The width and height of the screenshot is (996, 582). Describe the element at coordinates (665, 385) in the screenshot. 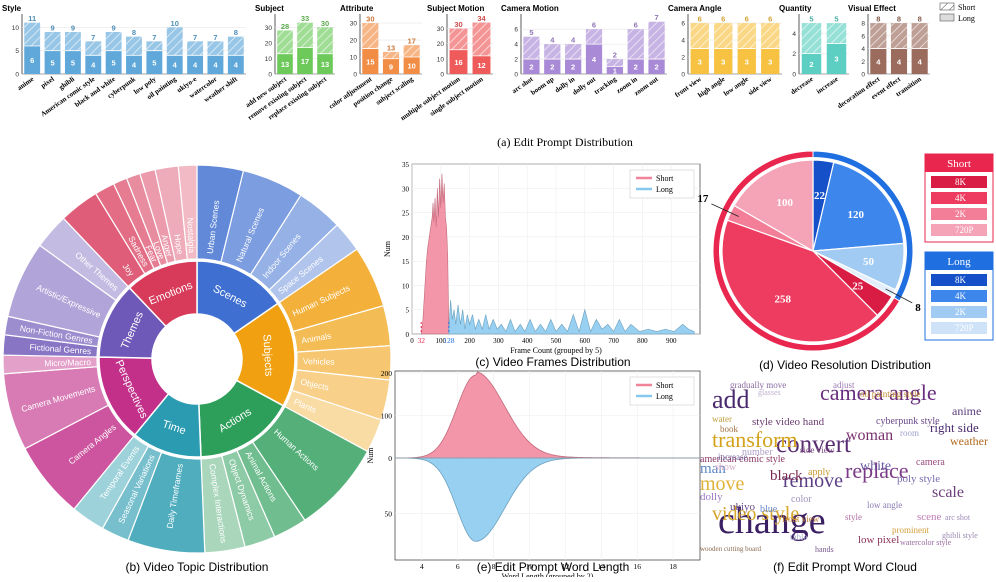

I see `legend-label: Short` at that location.